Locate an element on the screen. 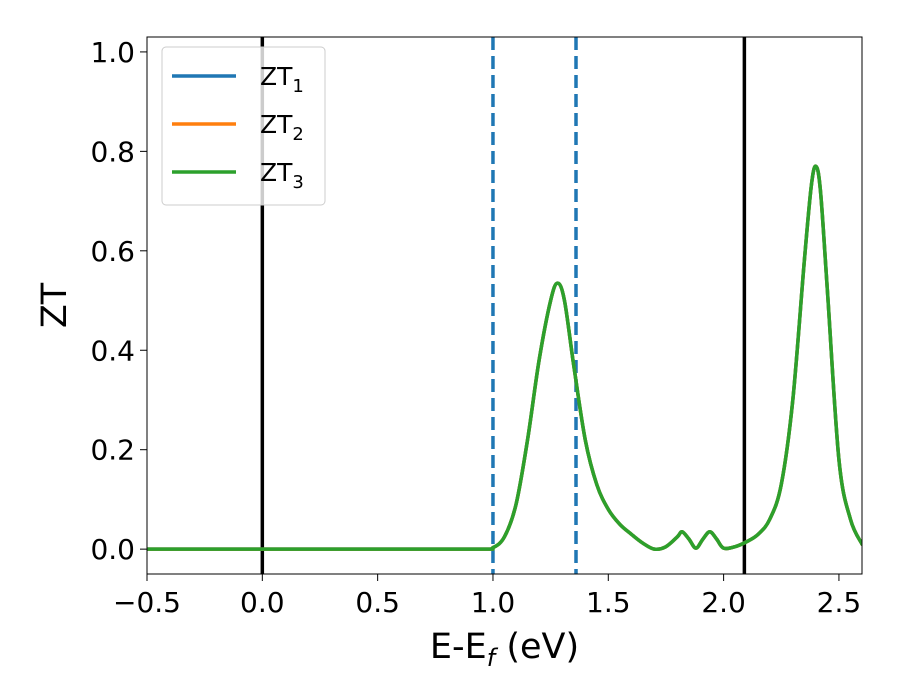  x-tick-label: 0.0 is located at coordinates (262, 602).